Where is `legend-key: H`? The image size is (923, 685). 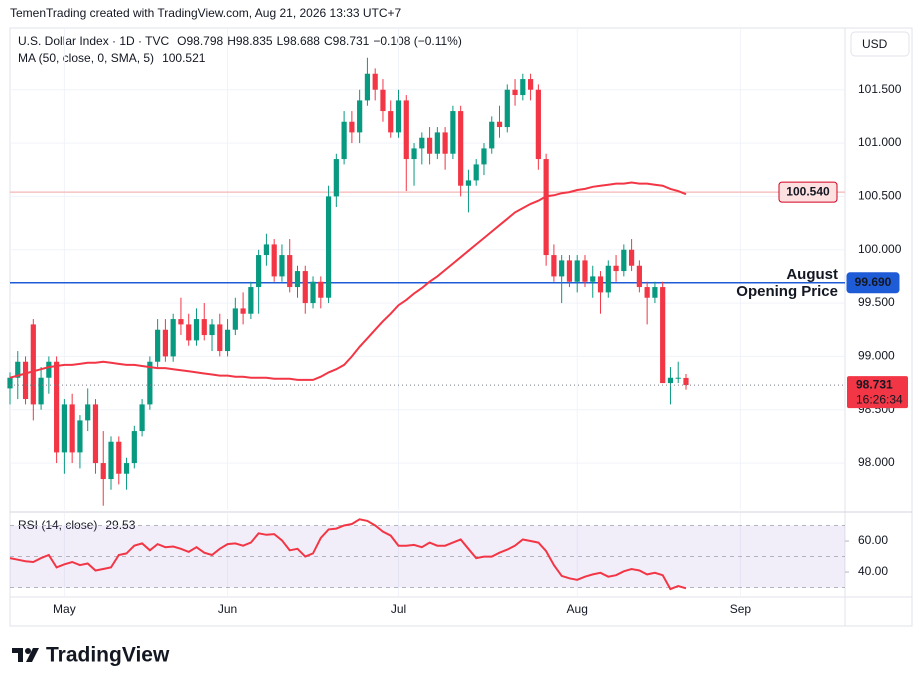 legend-key: H is located at coordinates (231, 41).